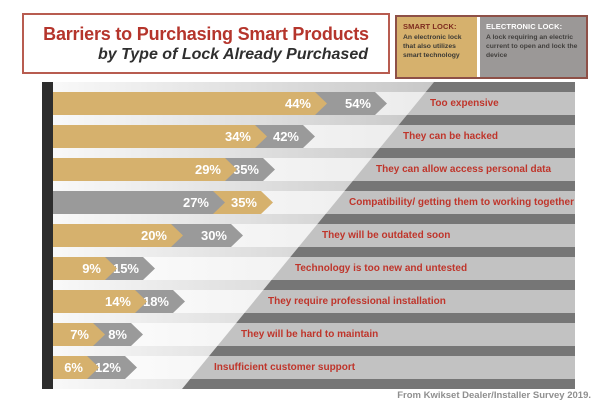  What do you see at coordinates (206, 33) in the screenshot?
I see `page-title: Barriers to Purchasing Smart Products` at bounding box center [206, 33].